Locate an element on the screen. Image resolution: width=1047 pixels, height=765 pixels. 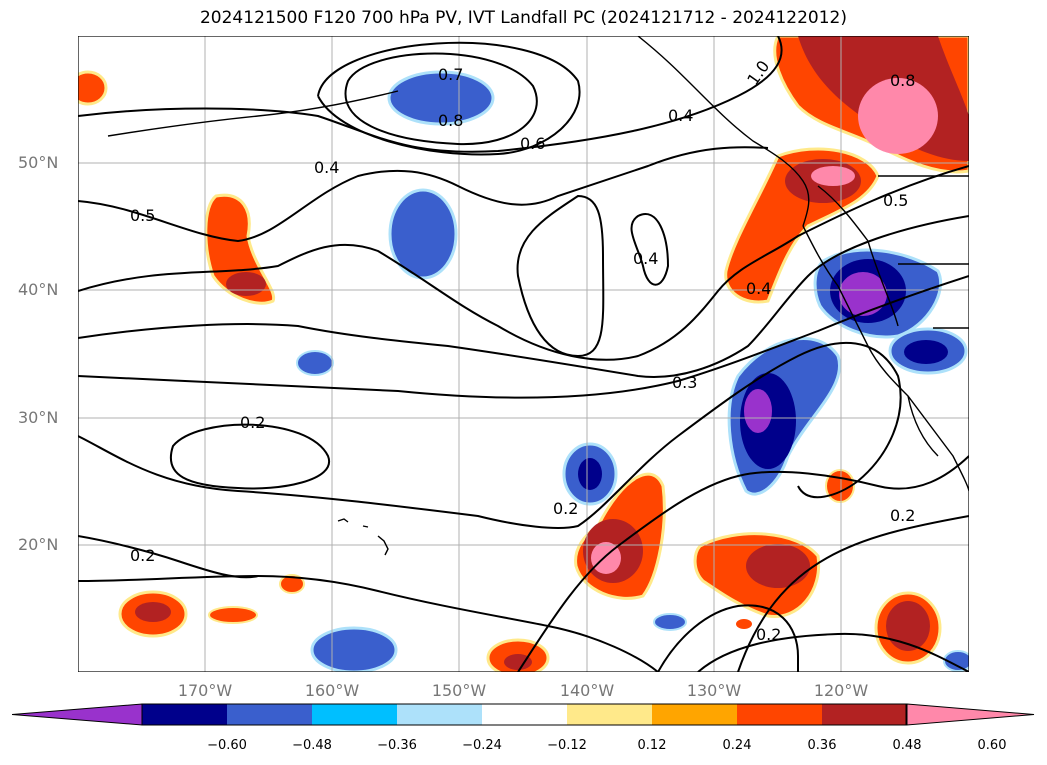
lat-label-20n: 20°N is located at coordinates (38, 544).